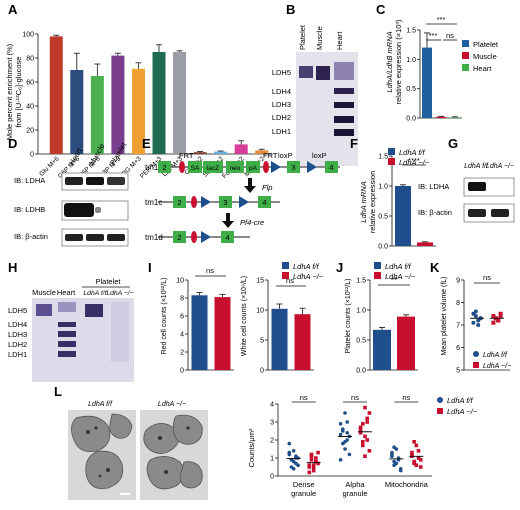 Image resolution: width=520 pixels, height=510 pixels. What do you see at coordinates (394, 280) in the screenshot?
I see `sig-j-label: **` at bounding box center [394, 280].